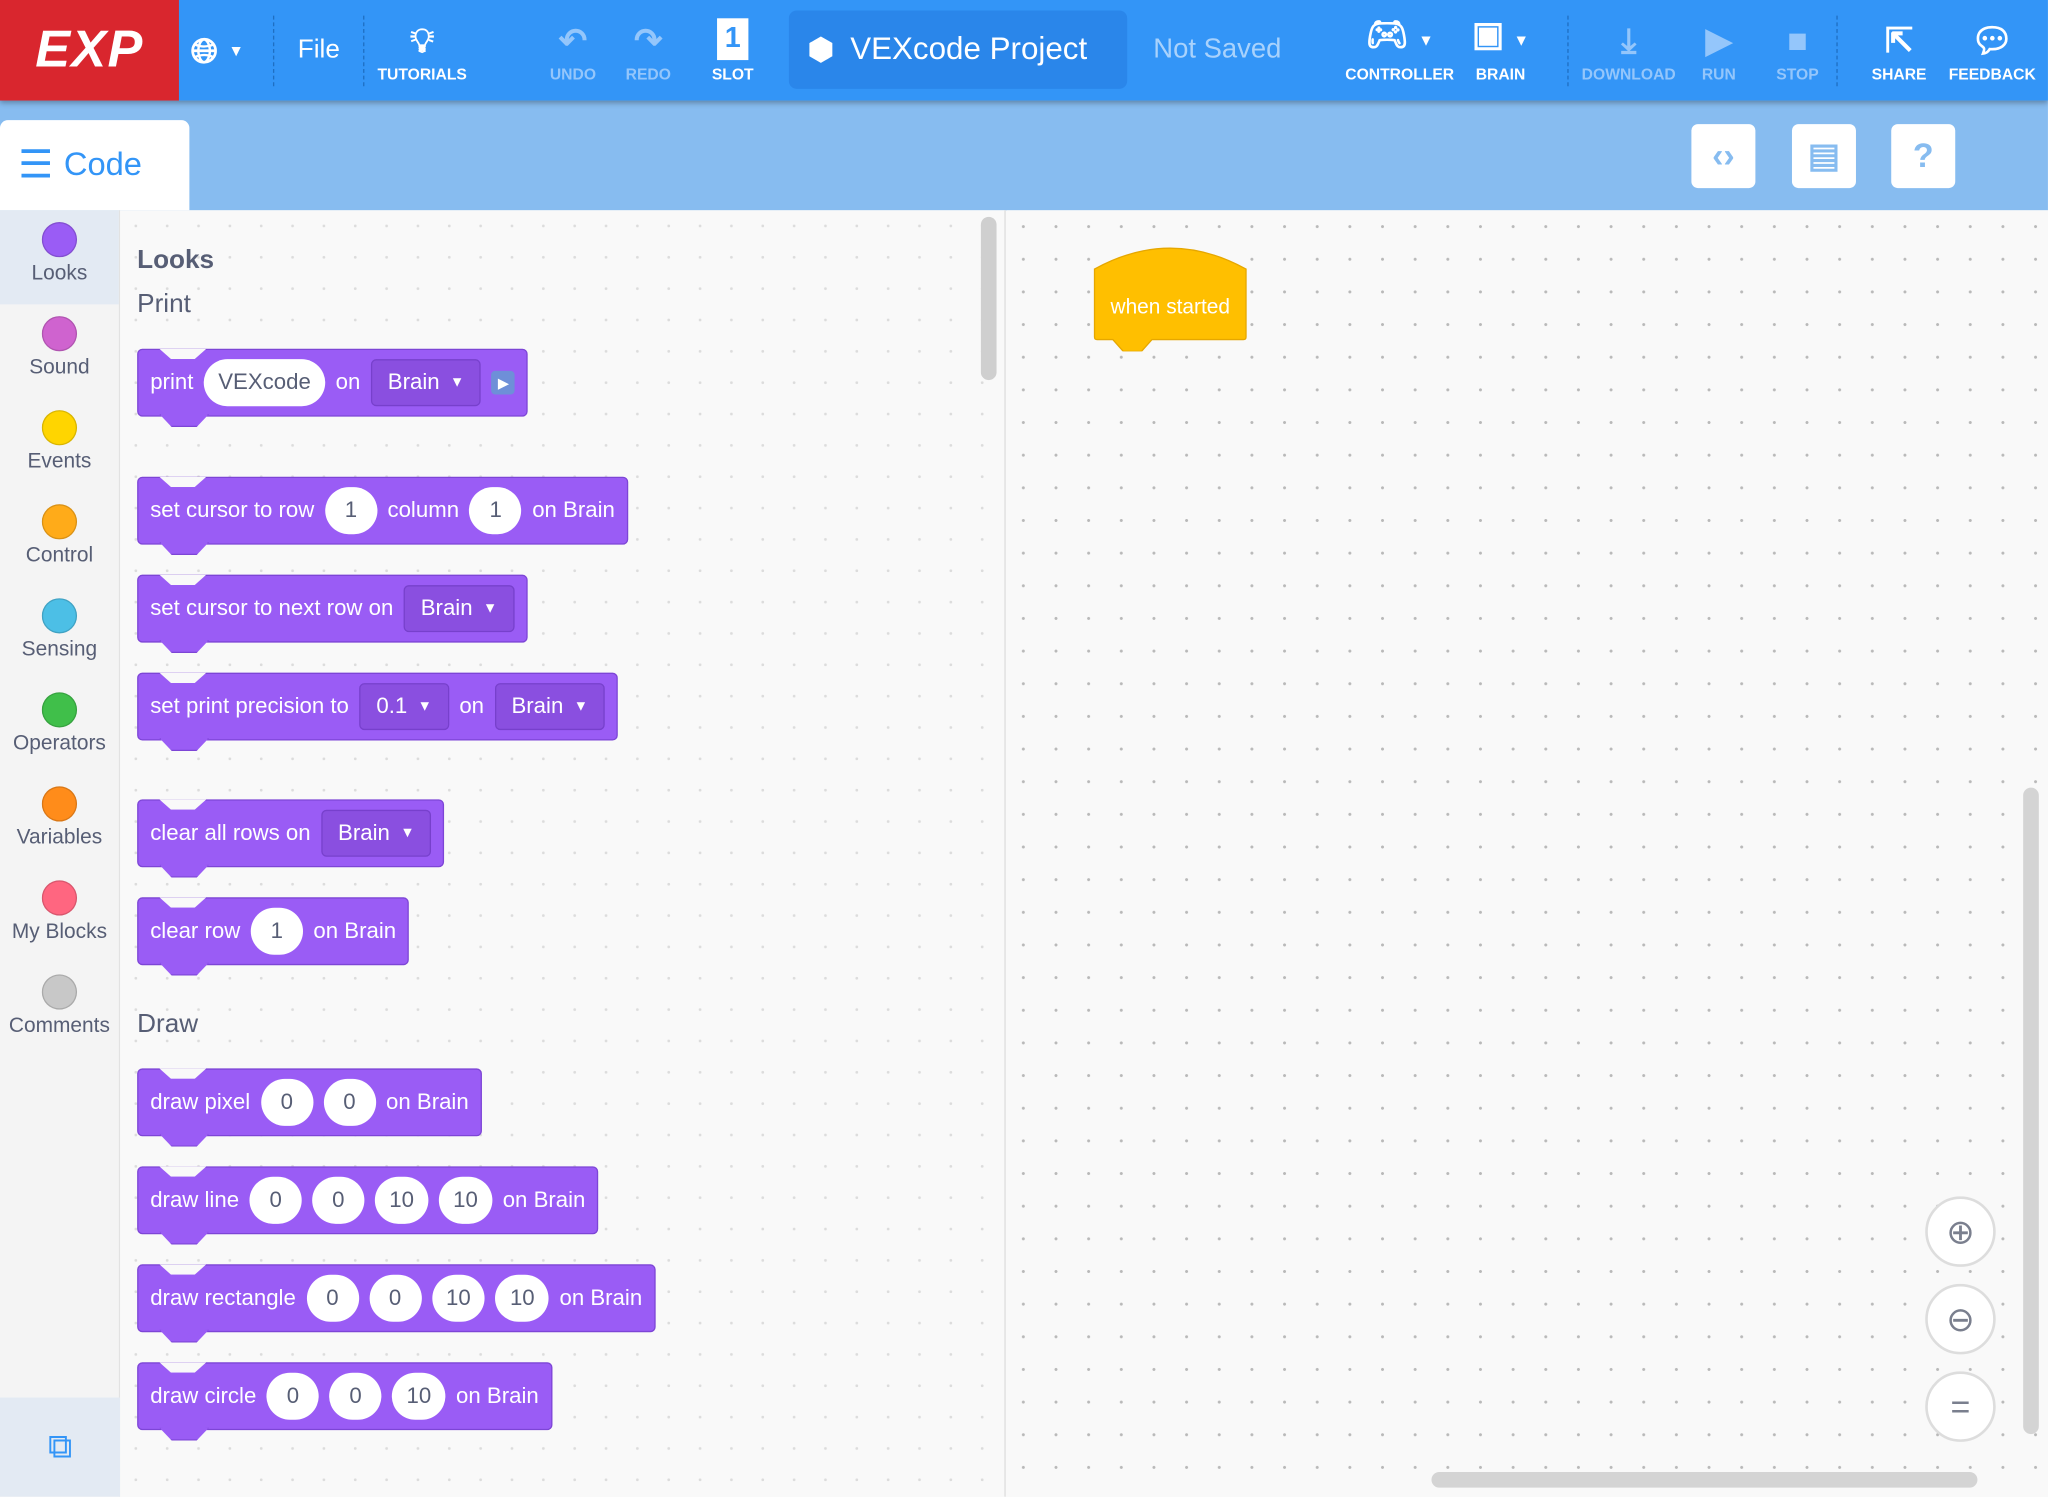 The image size is (2048, 1497). I want to click on sidebar-item-comments: Comments, so click(59, 1010).